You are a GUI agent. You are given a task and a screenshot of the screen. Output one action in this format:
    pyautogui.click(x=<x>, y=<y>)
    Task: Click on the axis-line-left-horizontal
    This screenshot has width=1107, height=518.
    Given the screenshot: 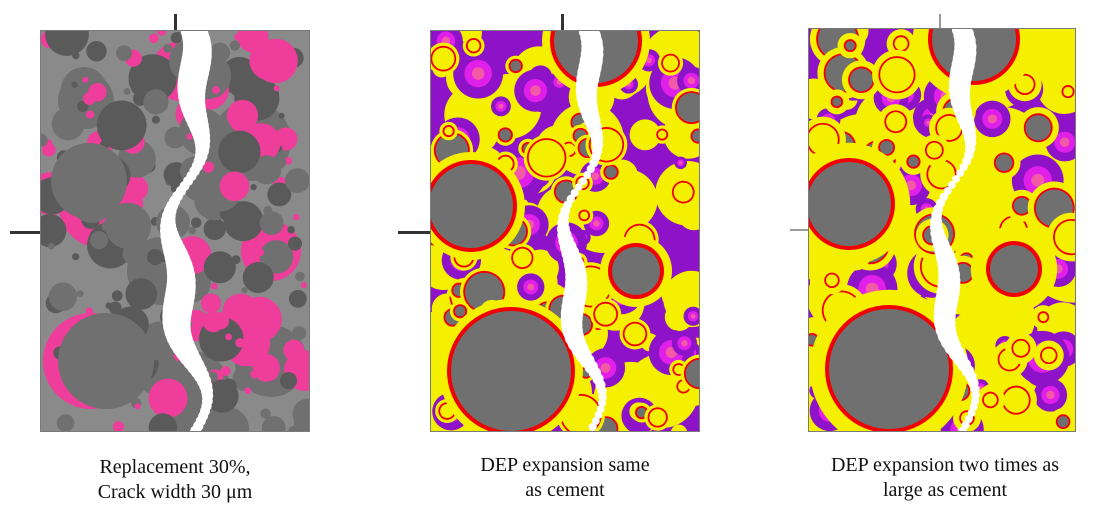 What is the action you would take?
    pyautogui.click(x=26, y=232)
    